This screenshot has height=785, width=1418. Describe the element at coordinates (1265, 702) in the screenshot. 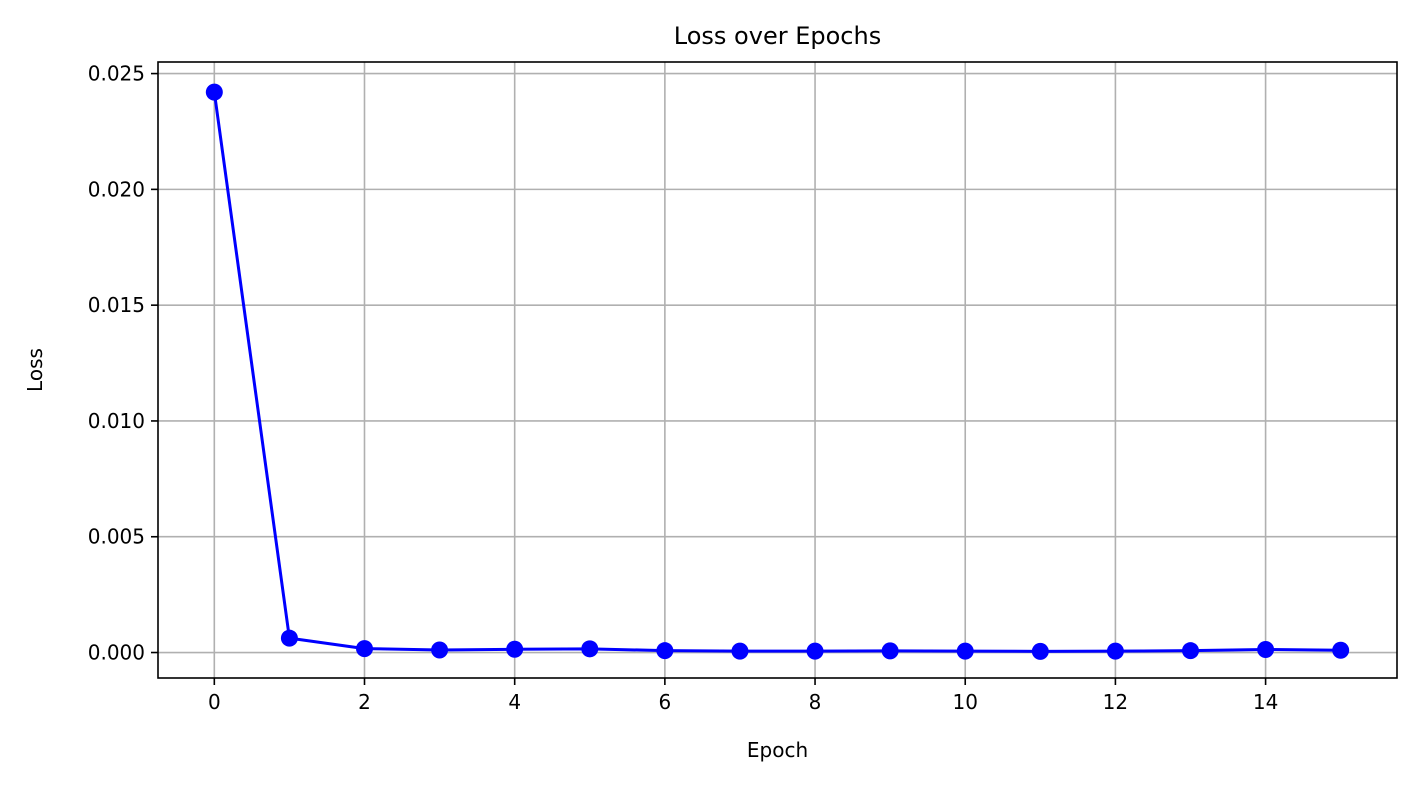

I see `x-tick-label: 14` at that location.